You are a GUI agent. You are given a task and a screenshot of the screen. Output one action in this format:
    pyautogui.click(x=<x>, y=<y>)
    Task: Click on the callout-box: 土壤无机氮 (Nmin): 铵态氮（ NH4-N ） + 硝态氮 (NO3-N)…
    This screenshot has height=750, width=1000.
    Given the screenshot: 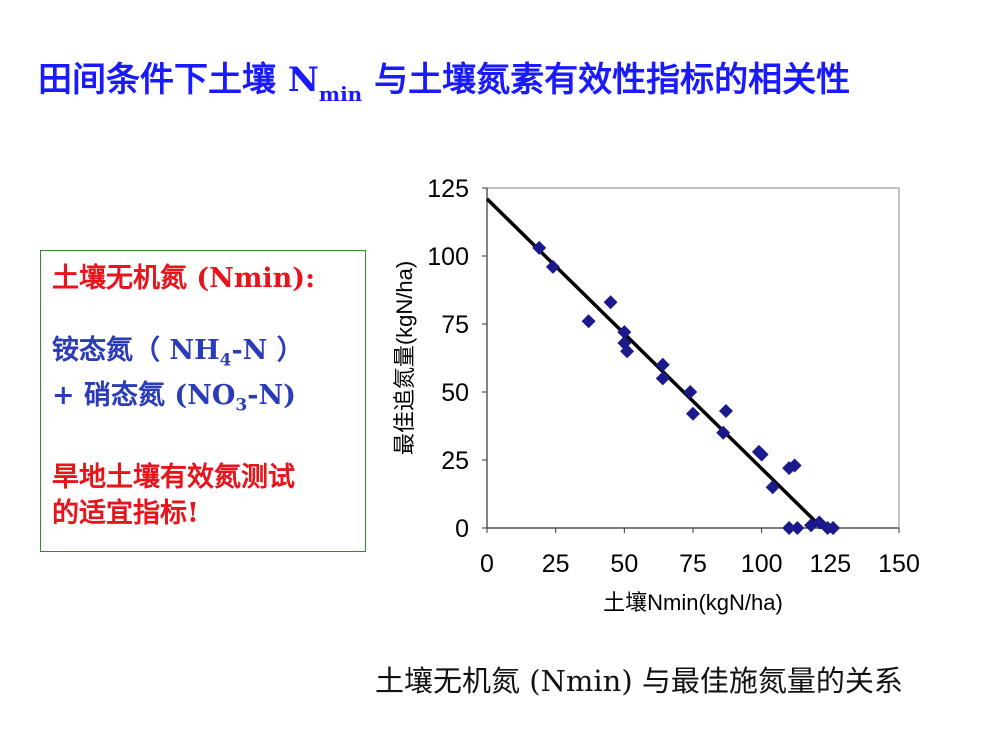 What is the action you would take?
    pyautogui.click(x=203, y=401)
    